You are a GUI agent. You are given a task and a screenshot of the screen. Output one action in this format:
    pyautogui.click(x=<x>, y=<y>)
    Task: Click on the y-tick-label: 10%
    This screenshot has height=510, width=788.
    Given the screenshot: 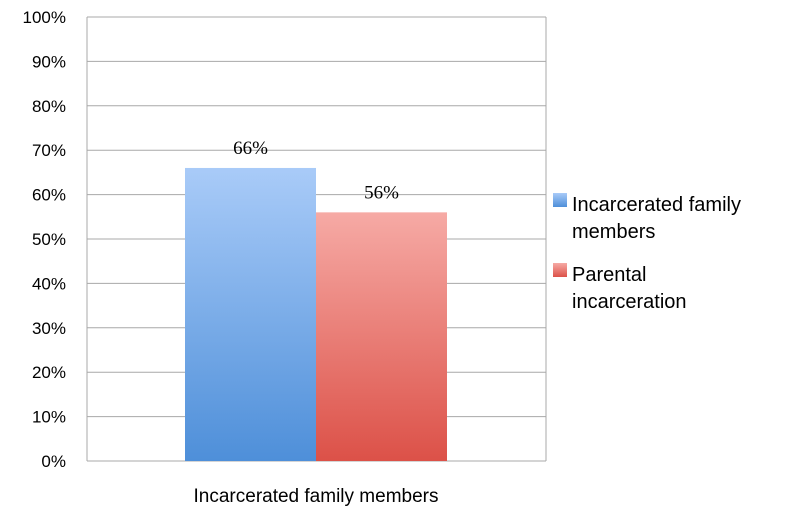 What is the action you would take?
    pyautogui.click(x=49, y=417)
    